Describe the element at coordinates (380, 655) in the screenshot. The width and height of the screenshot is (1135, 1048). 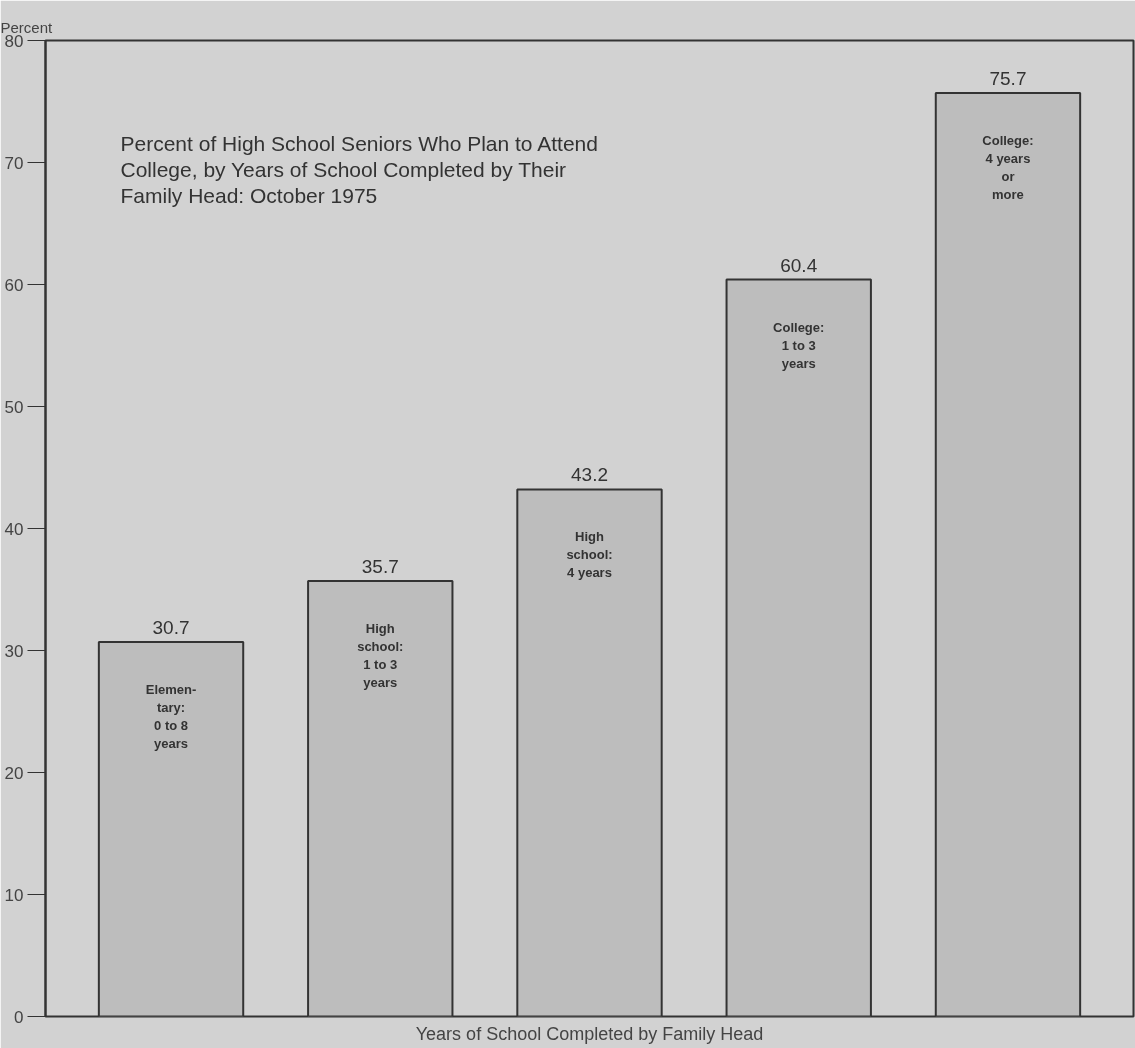
I see `x-tick-label: High school: 1 to 3 years` at that location.